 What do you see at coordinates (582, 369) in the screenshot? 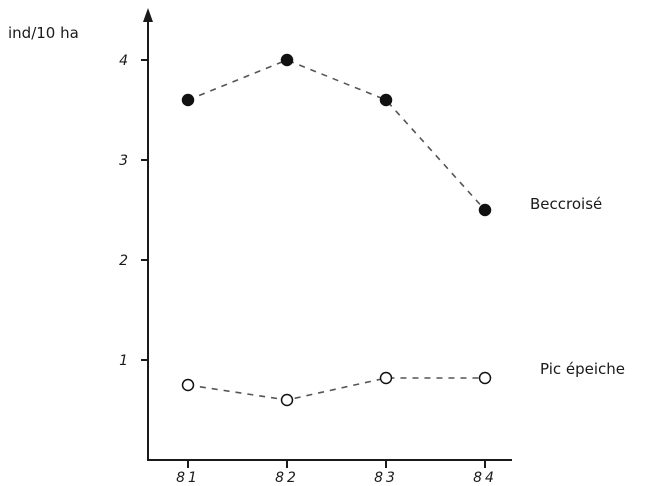
I see `series-label: Pic épeiche` at bounding box center [582, 369].